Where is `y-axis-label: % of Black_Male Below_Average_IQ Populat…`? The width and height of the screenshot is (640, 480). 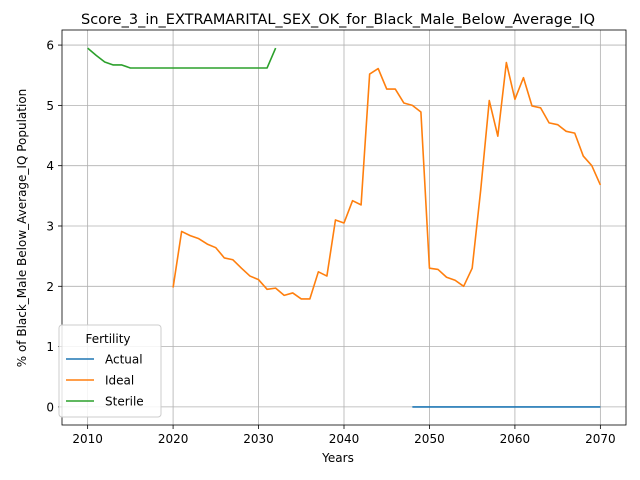
y-axis-label: % of Black_Male Below_Average_IQ Populat… is located at coordinates (22, 228).